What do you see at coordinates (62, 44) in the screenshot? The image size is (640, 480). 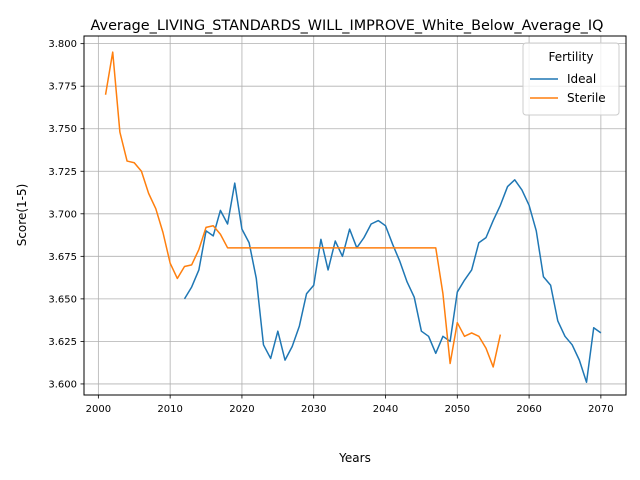 I see `y-tick-label: 3.800` at bounding box center [62, 44].